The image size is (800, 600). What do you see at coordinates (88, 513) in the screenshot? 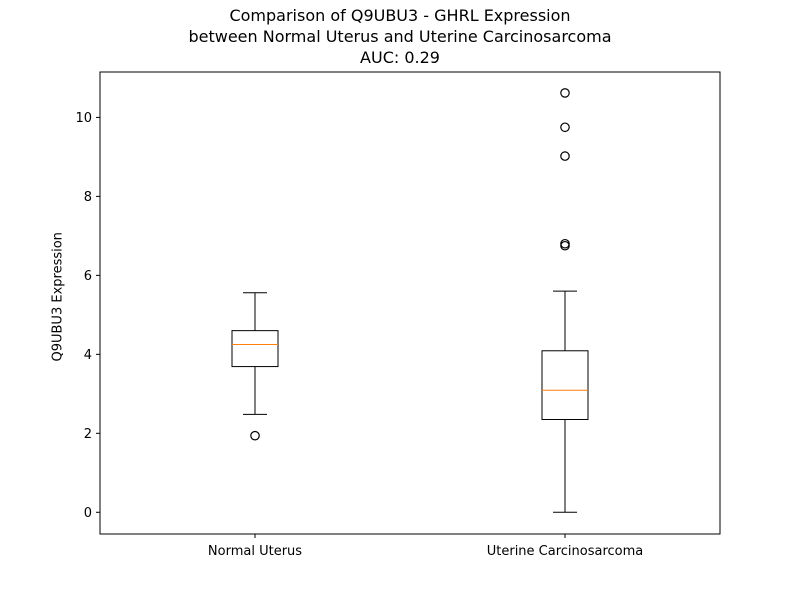
I see `y-tick-label: 0` at bounding box center [88, 513].